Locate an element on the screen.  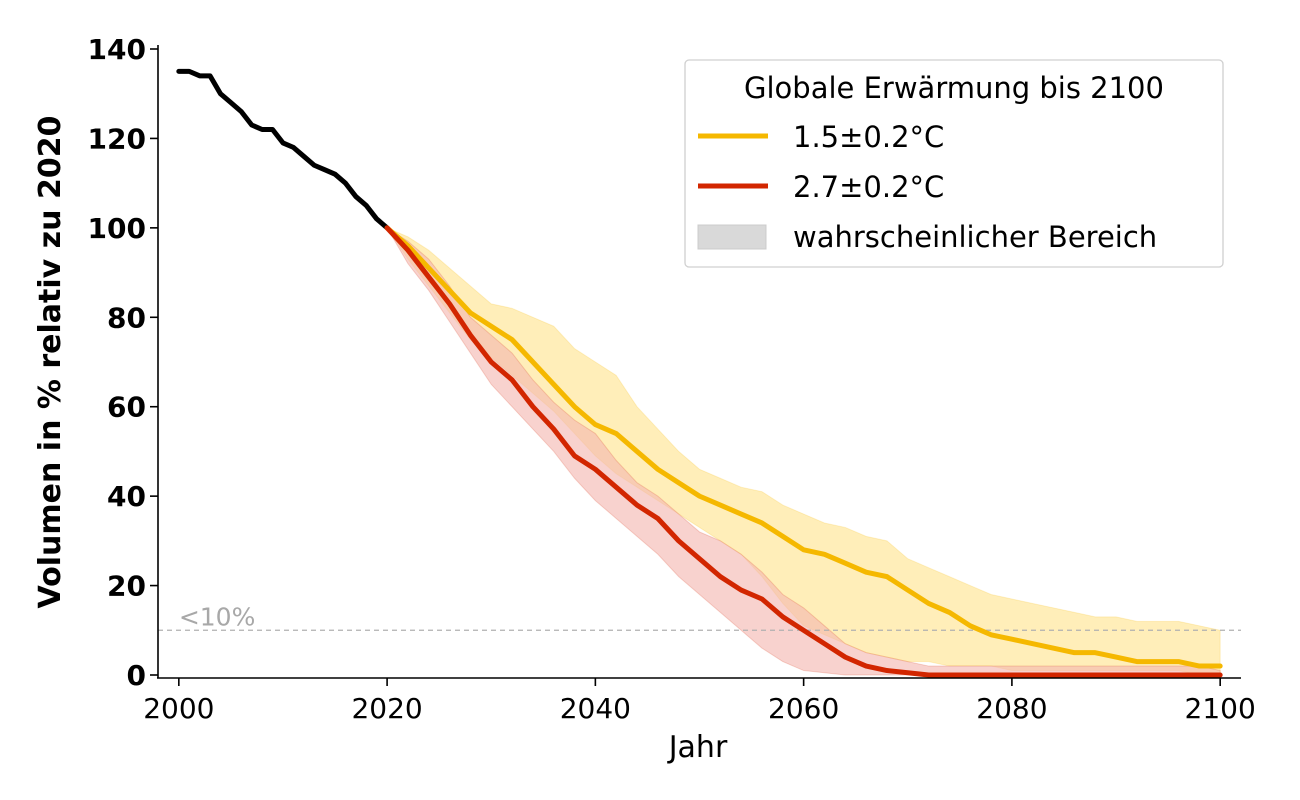
legend-box is located at coordinates (954, 163).